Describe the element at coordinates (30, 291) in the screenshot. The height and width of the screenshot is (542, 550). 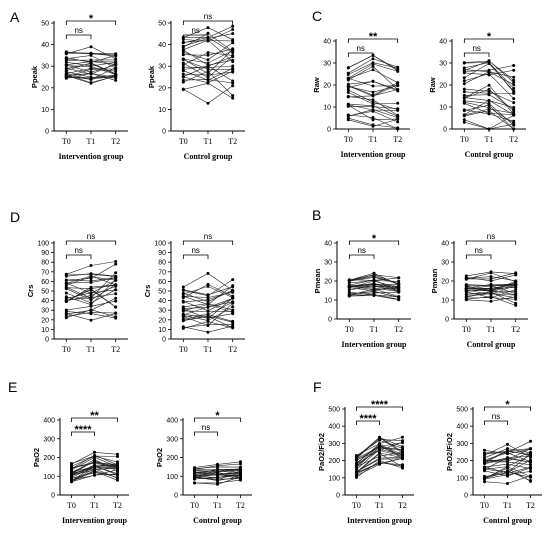
I see `y-axis-label: Crs` at that location.